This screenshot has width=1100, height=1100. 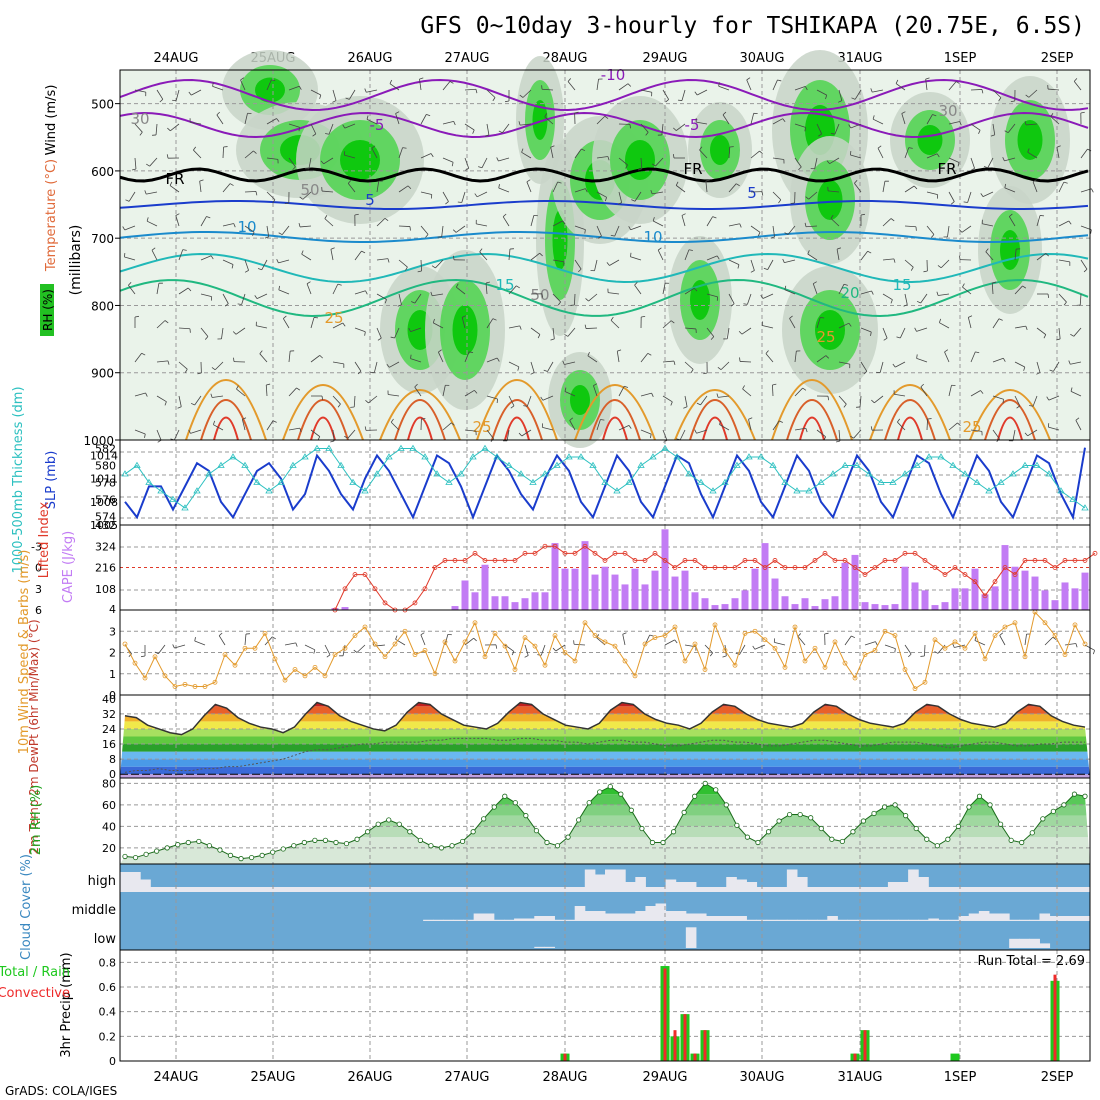 I want to click on bottom-date-label: 25AUG, so click(x=272, y=1077).